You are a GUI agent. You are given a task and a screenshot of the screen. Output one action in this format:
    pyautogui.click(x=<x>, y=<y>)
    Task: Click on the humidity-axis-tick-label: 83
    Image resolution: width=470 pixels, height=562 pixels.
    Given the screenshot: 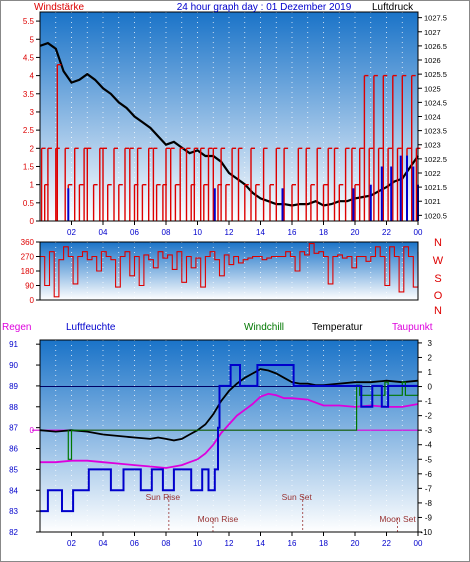 What is the action you would take?
    pyautogui.click(x=13, y=511)
    